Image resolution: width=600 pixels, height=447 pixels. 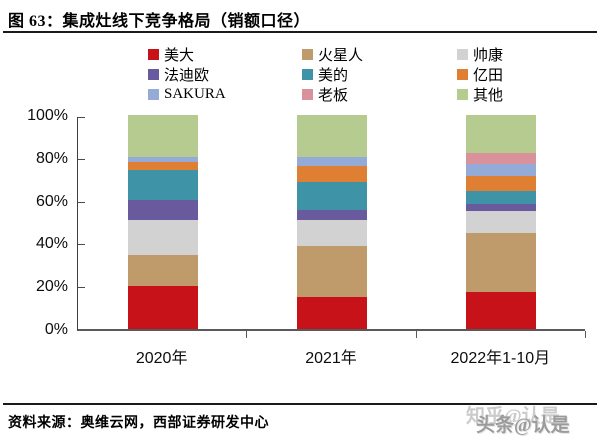 I want to click on x-axis-label: 2022年1-10月, so click(x=500, y=358).